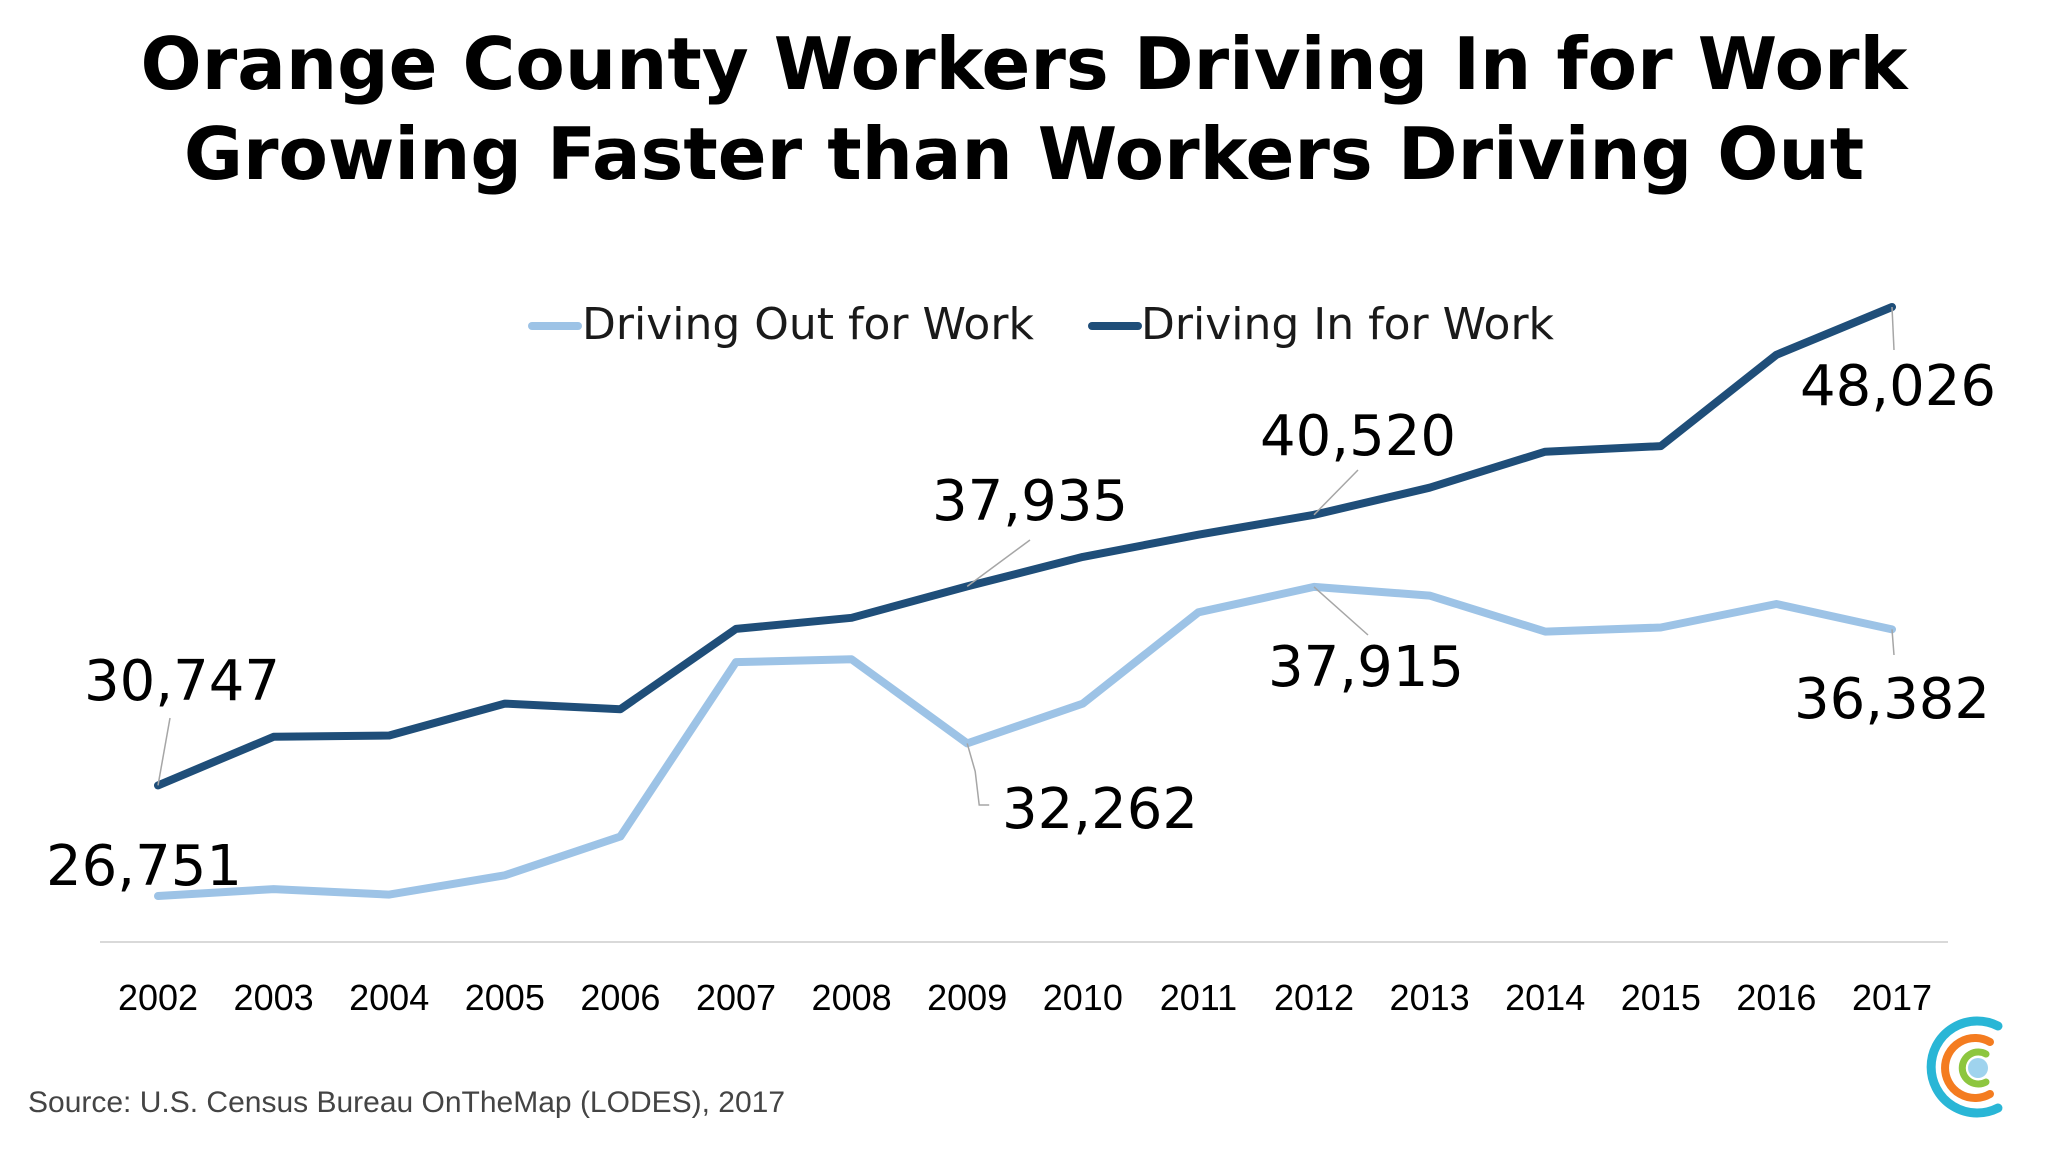 This screenshot has width=2048, height=1152. Describe the element at coordinates (182, 681) in the screenshot. I see `data-label: 30,747` at that location.